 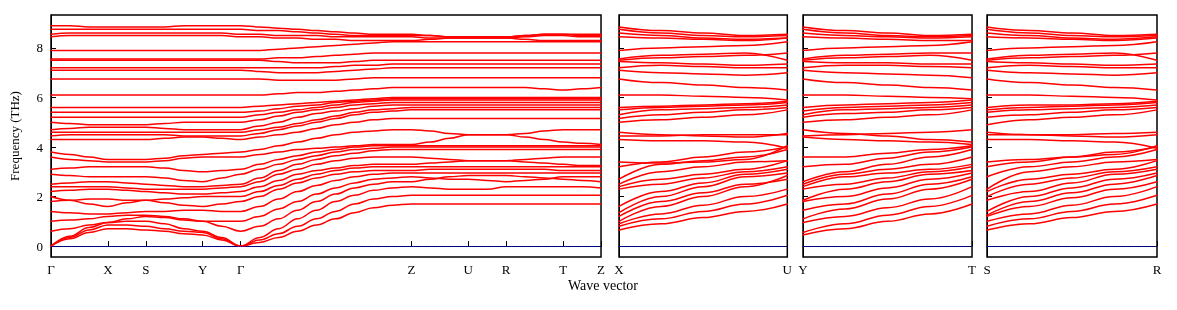 What do you see at coordinates (39, 48) in the screenshot?
I see `y-tick-label: 8` at bounding box center [39, 48].